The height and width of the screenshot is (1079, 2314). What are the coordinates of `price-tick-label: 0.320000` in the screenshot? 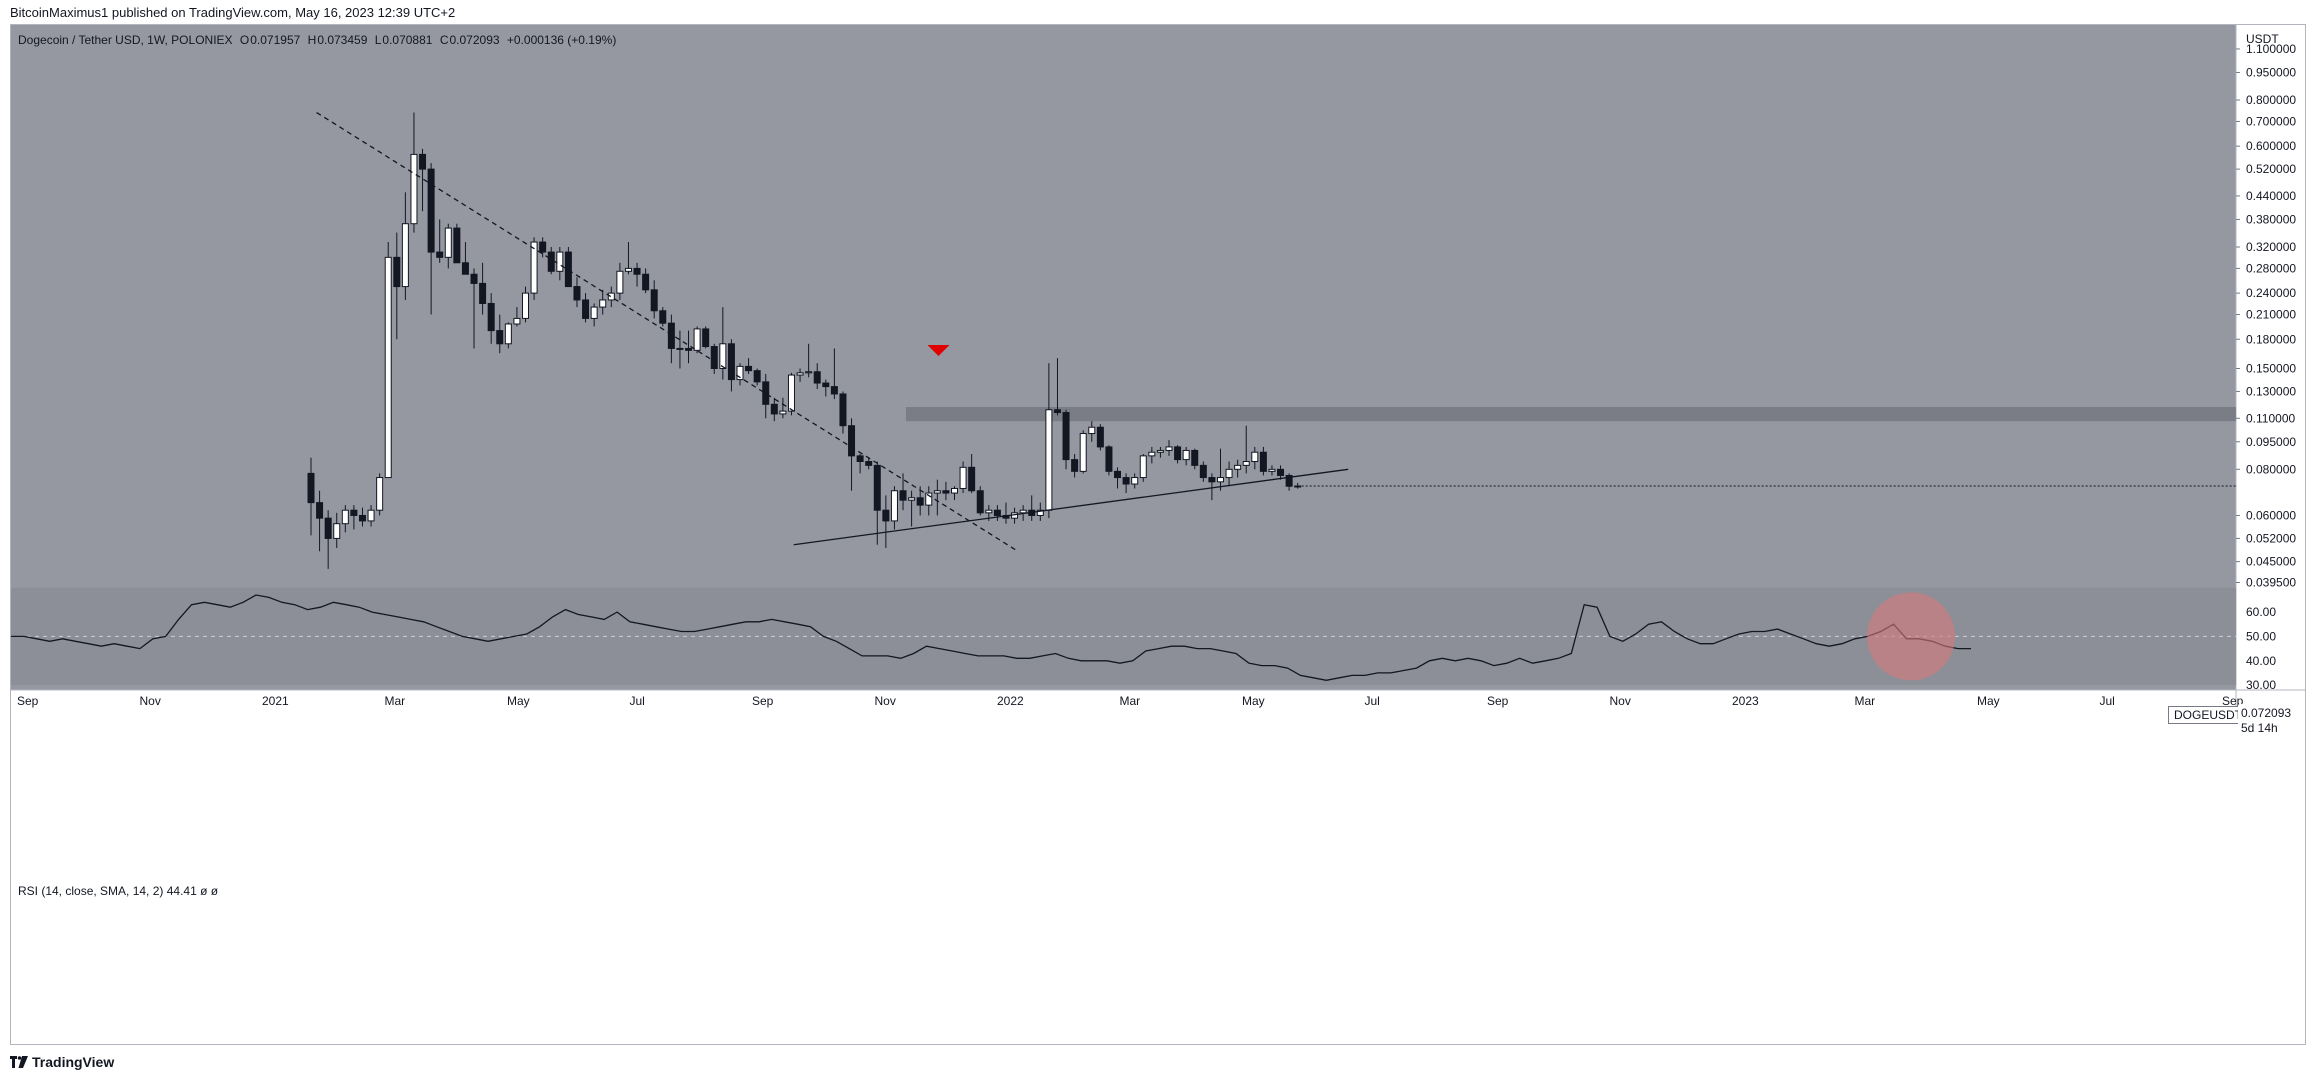 It's located at (2271, 247).